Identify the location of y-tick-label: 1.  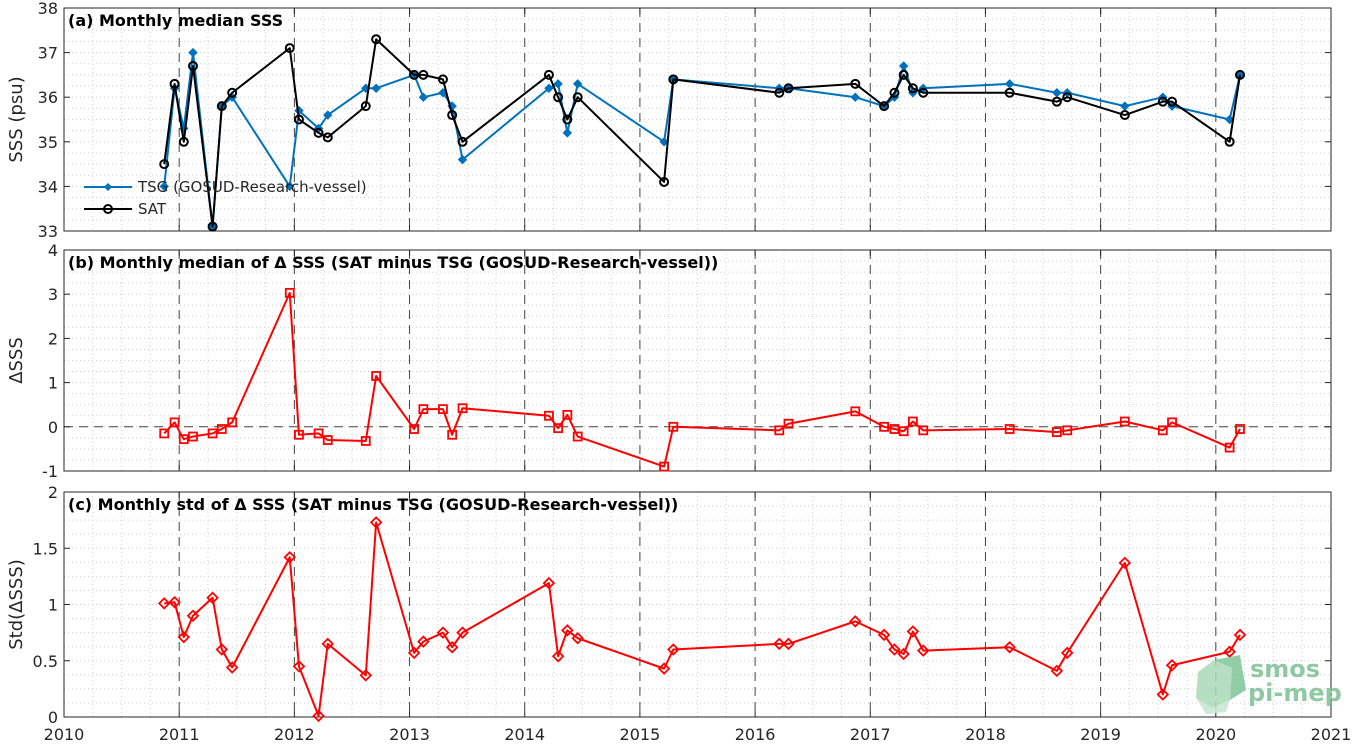
(53, 383).